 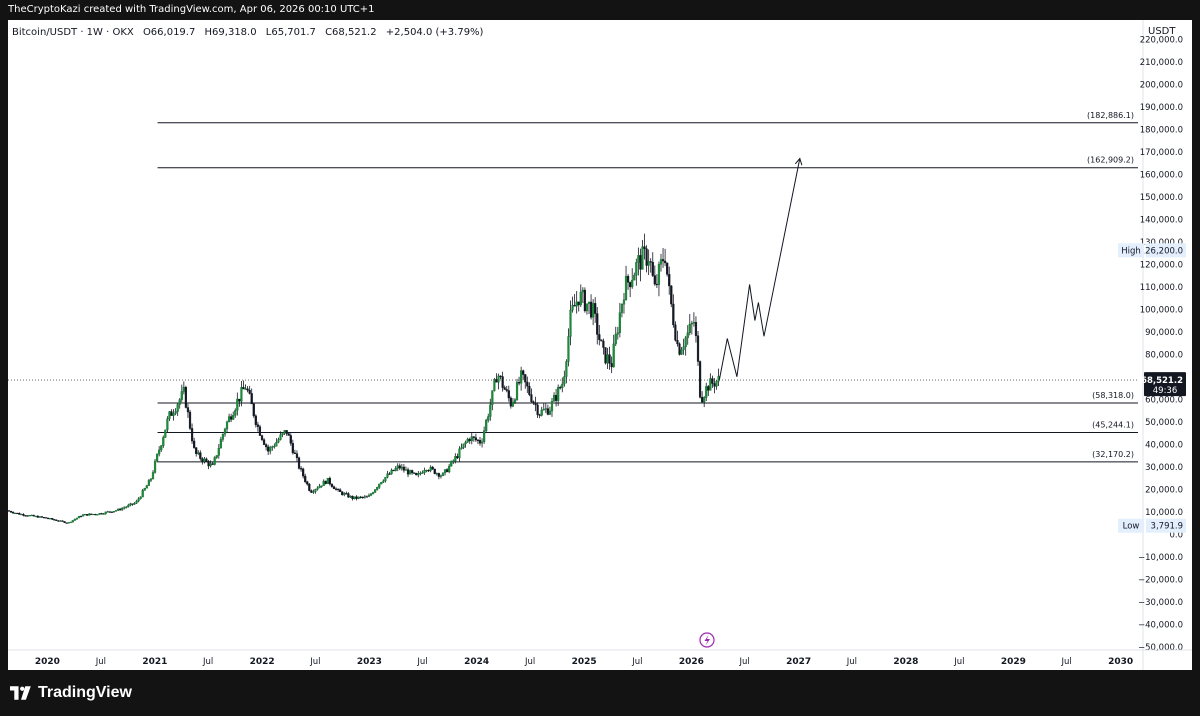 What do you see at coordinates (73, 32) in the screenshot?
I see `symbol-title: Bitcoin/USDT · 1W · OKX` at bounding box center [73, 32].